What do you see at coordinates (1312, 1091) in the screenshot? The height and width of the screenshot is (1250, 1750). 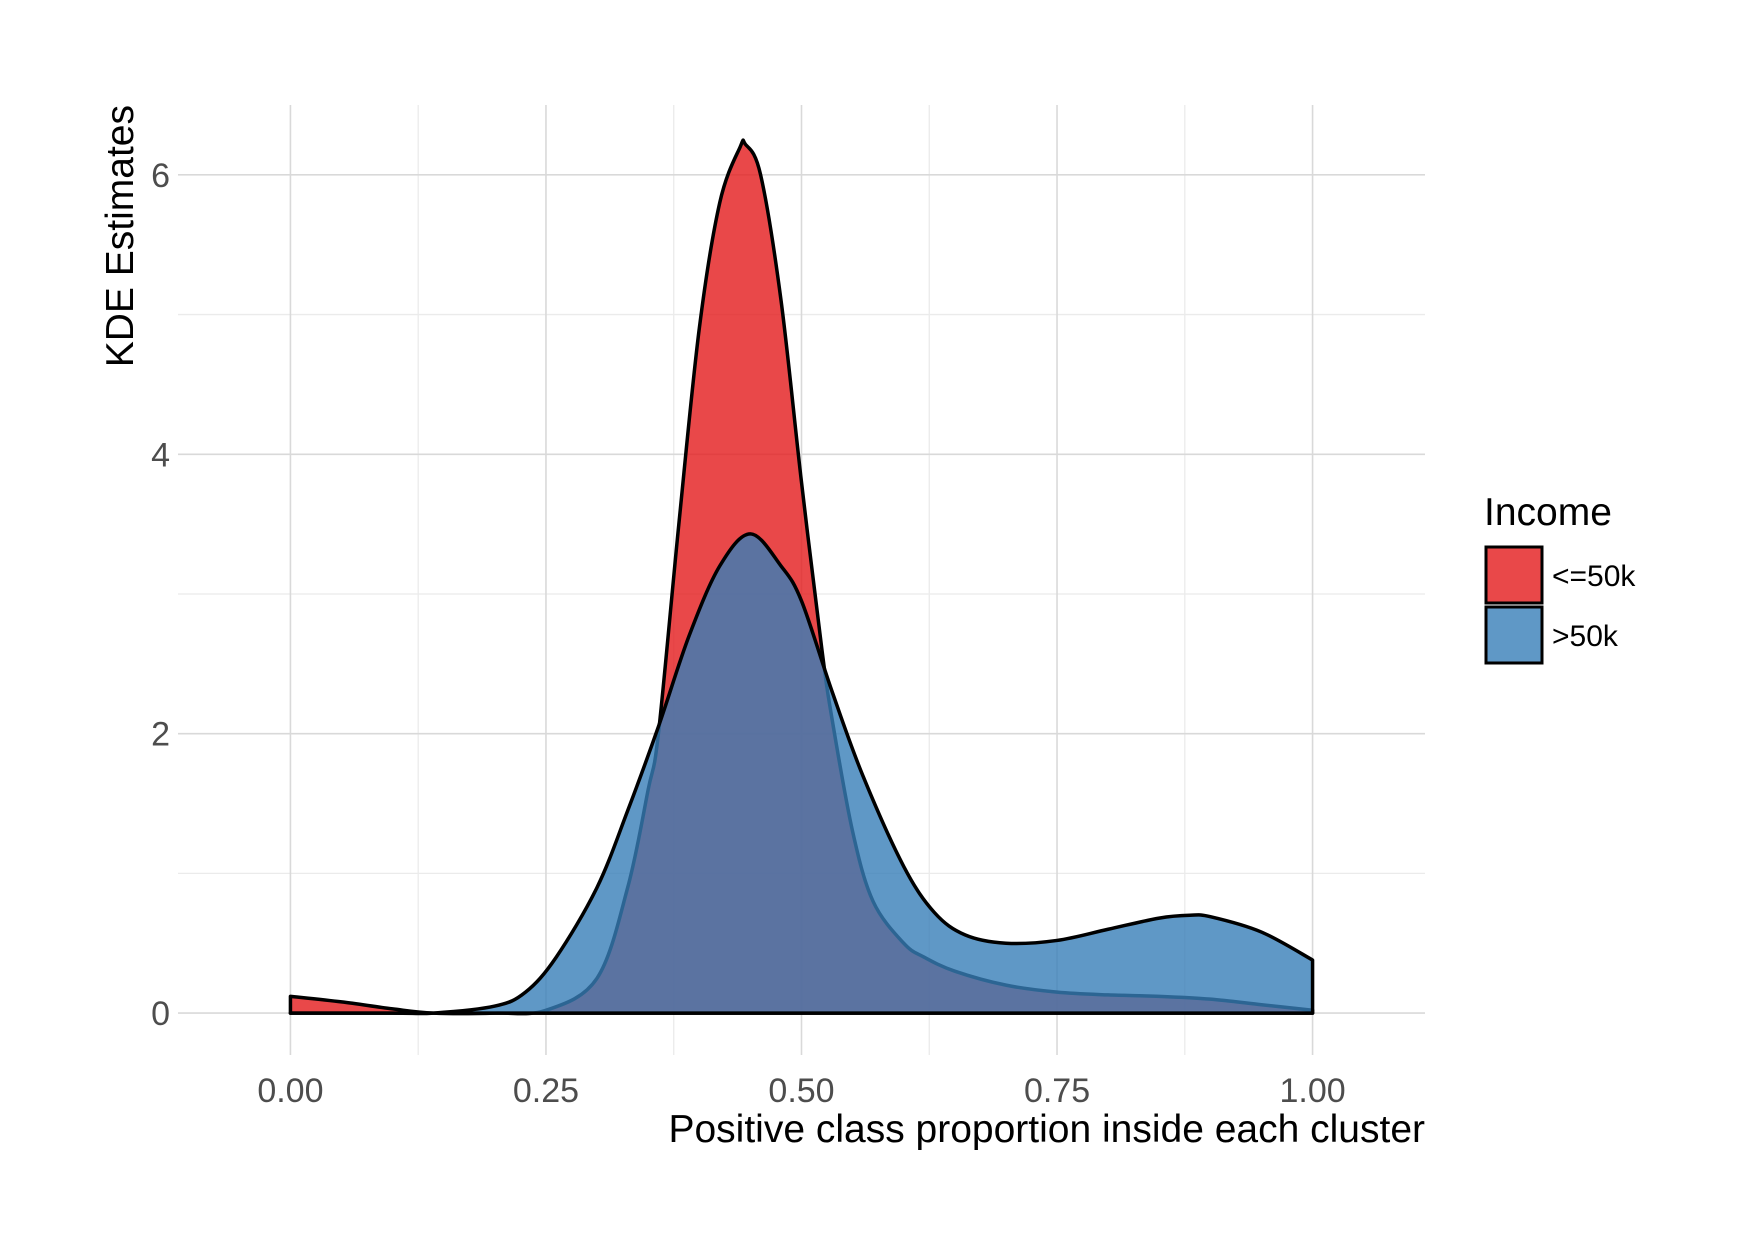 I see `x-tick-label: 1.00` at bounding box center [1312, 1091].